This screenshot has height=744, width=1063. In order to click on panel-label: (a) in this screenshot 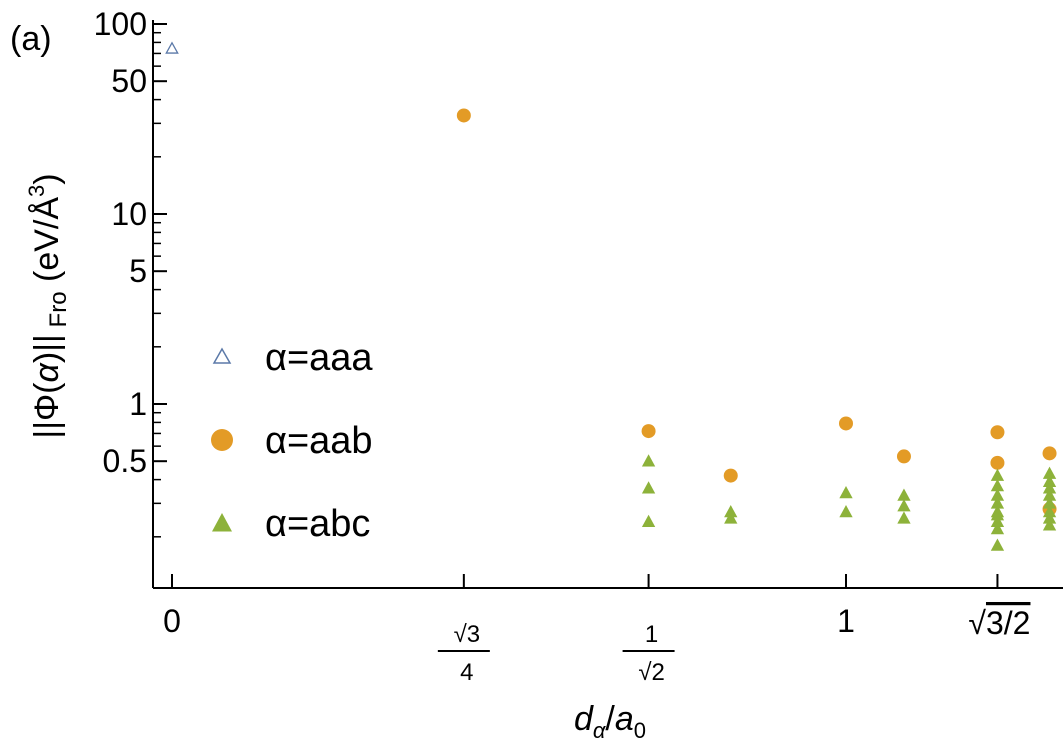, I will do `click(31, 39)`.